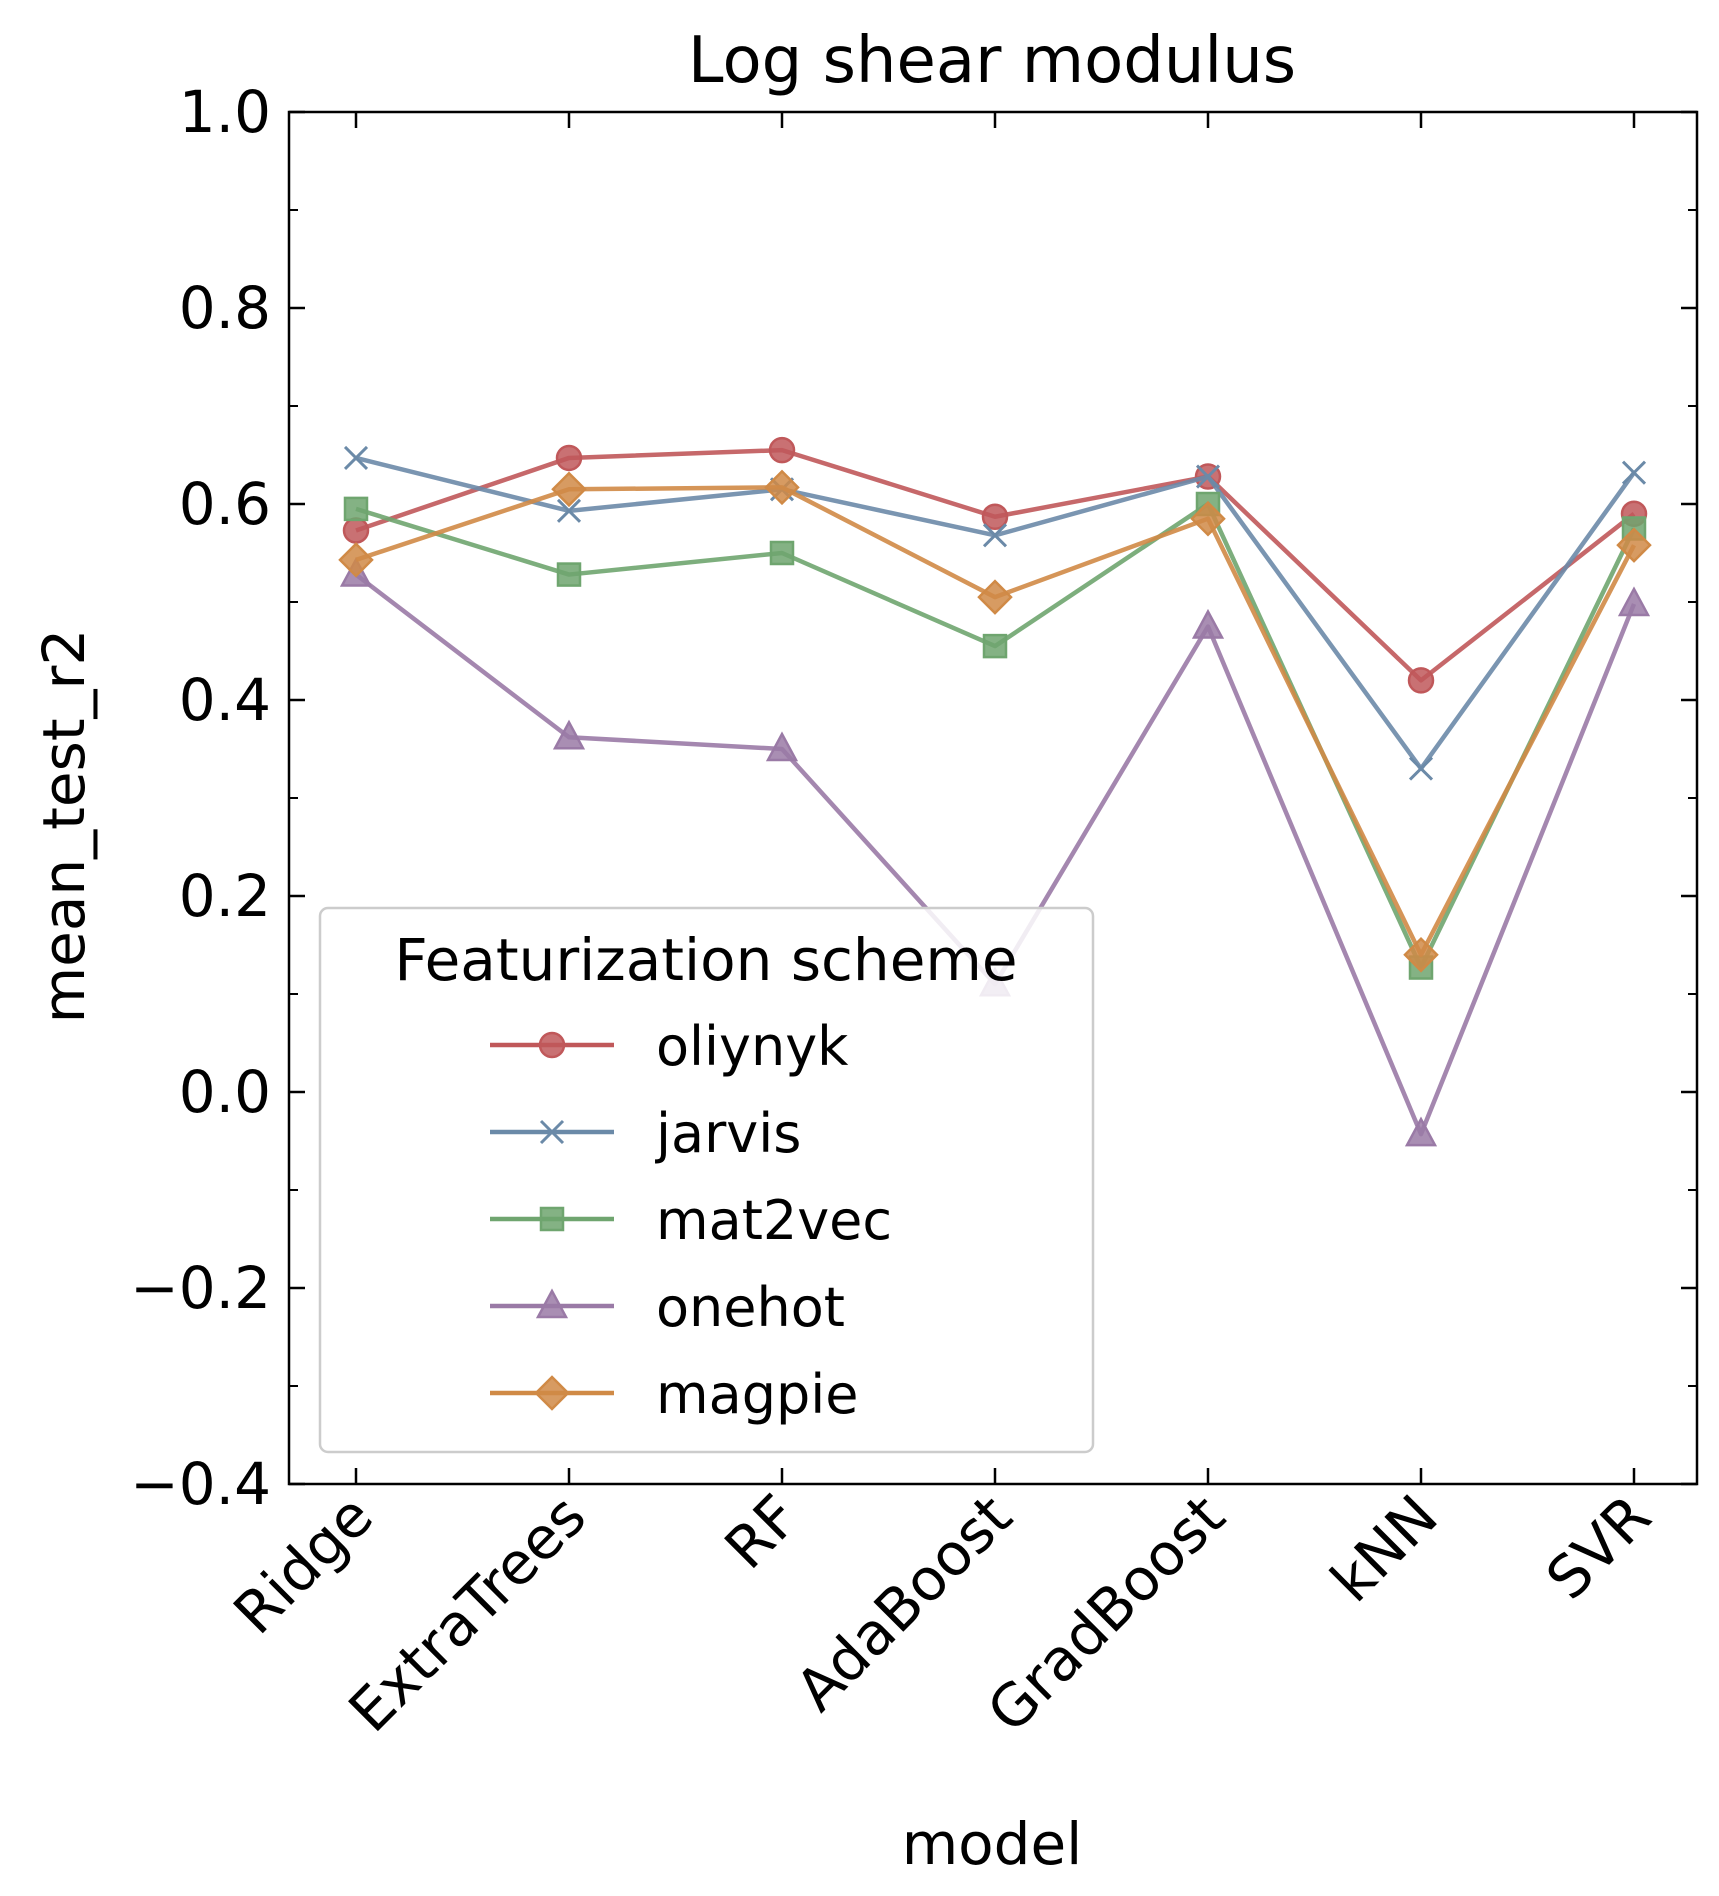 The width and height of the screenshot is (1719, 1896). What do you see at coordinates (200, 1288) in the screenshot?
I see `y-tick-label: −0.2` at bounding box center [200, 1288].